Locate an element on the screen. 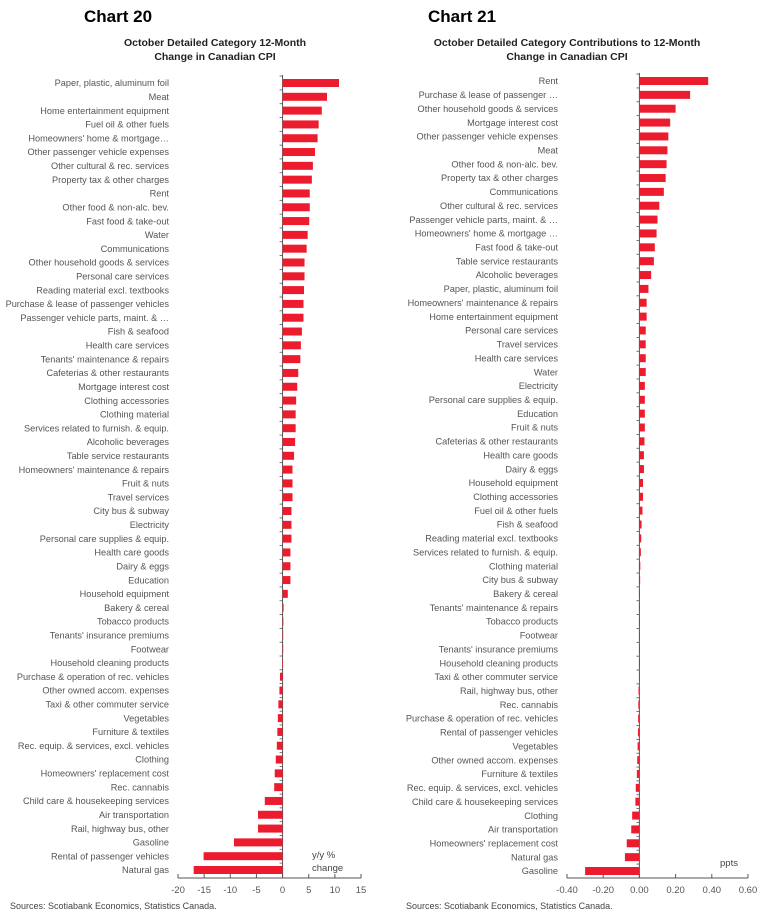 This screenshot has width=769, height=923. category-label: Health care goods is located at coordinates (520, 455).